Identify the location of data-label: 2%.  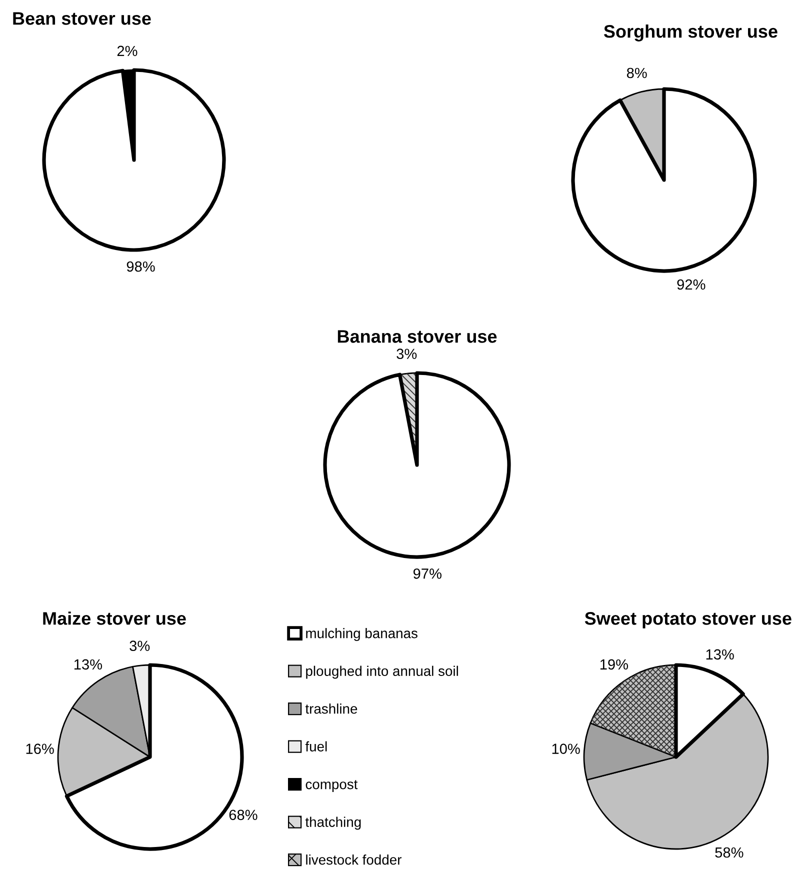
(127, 51).